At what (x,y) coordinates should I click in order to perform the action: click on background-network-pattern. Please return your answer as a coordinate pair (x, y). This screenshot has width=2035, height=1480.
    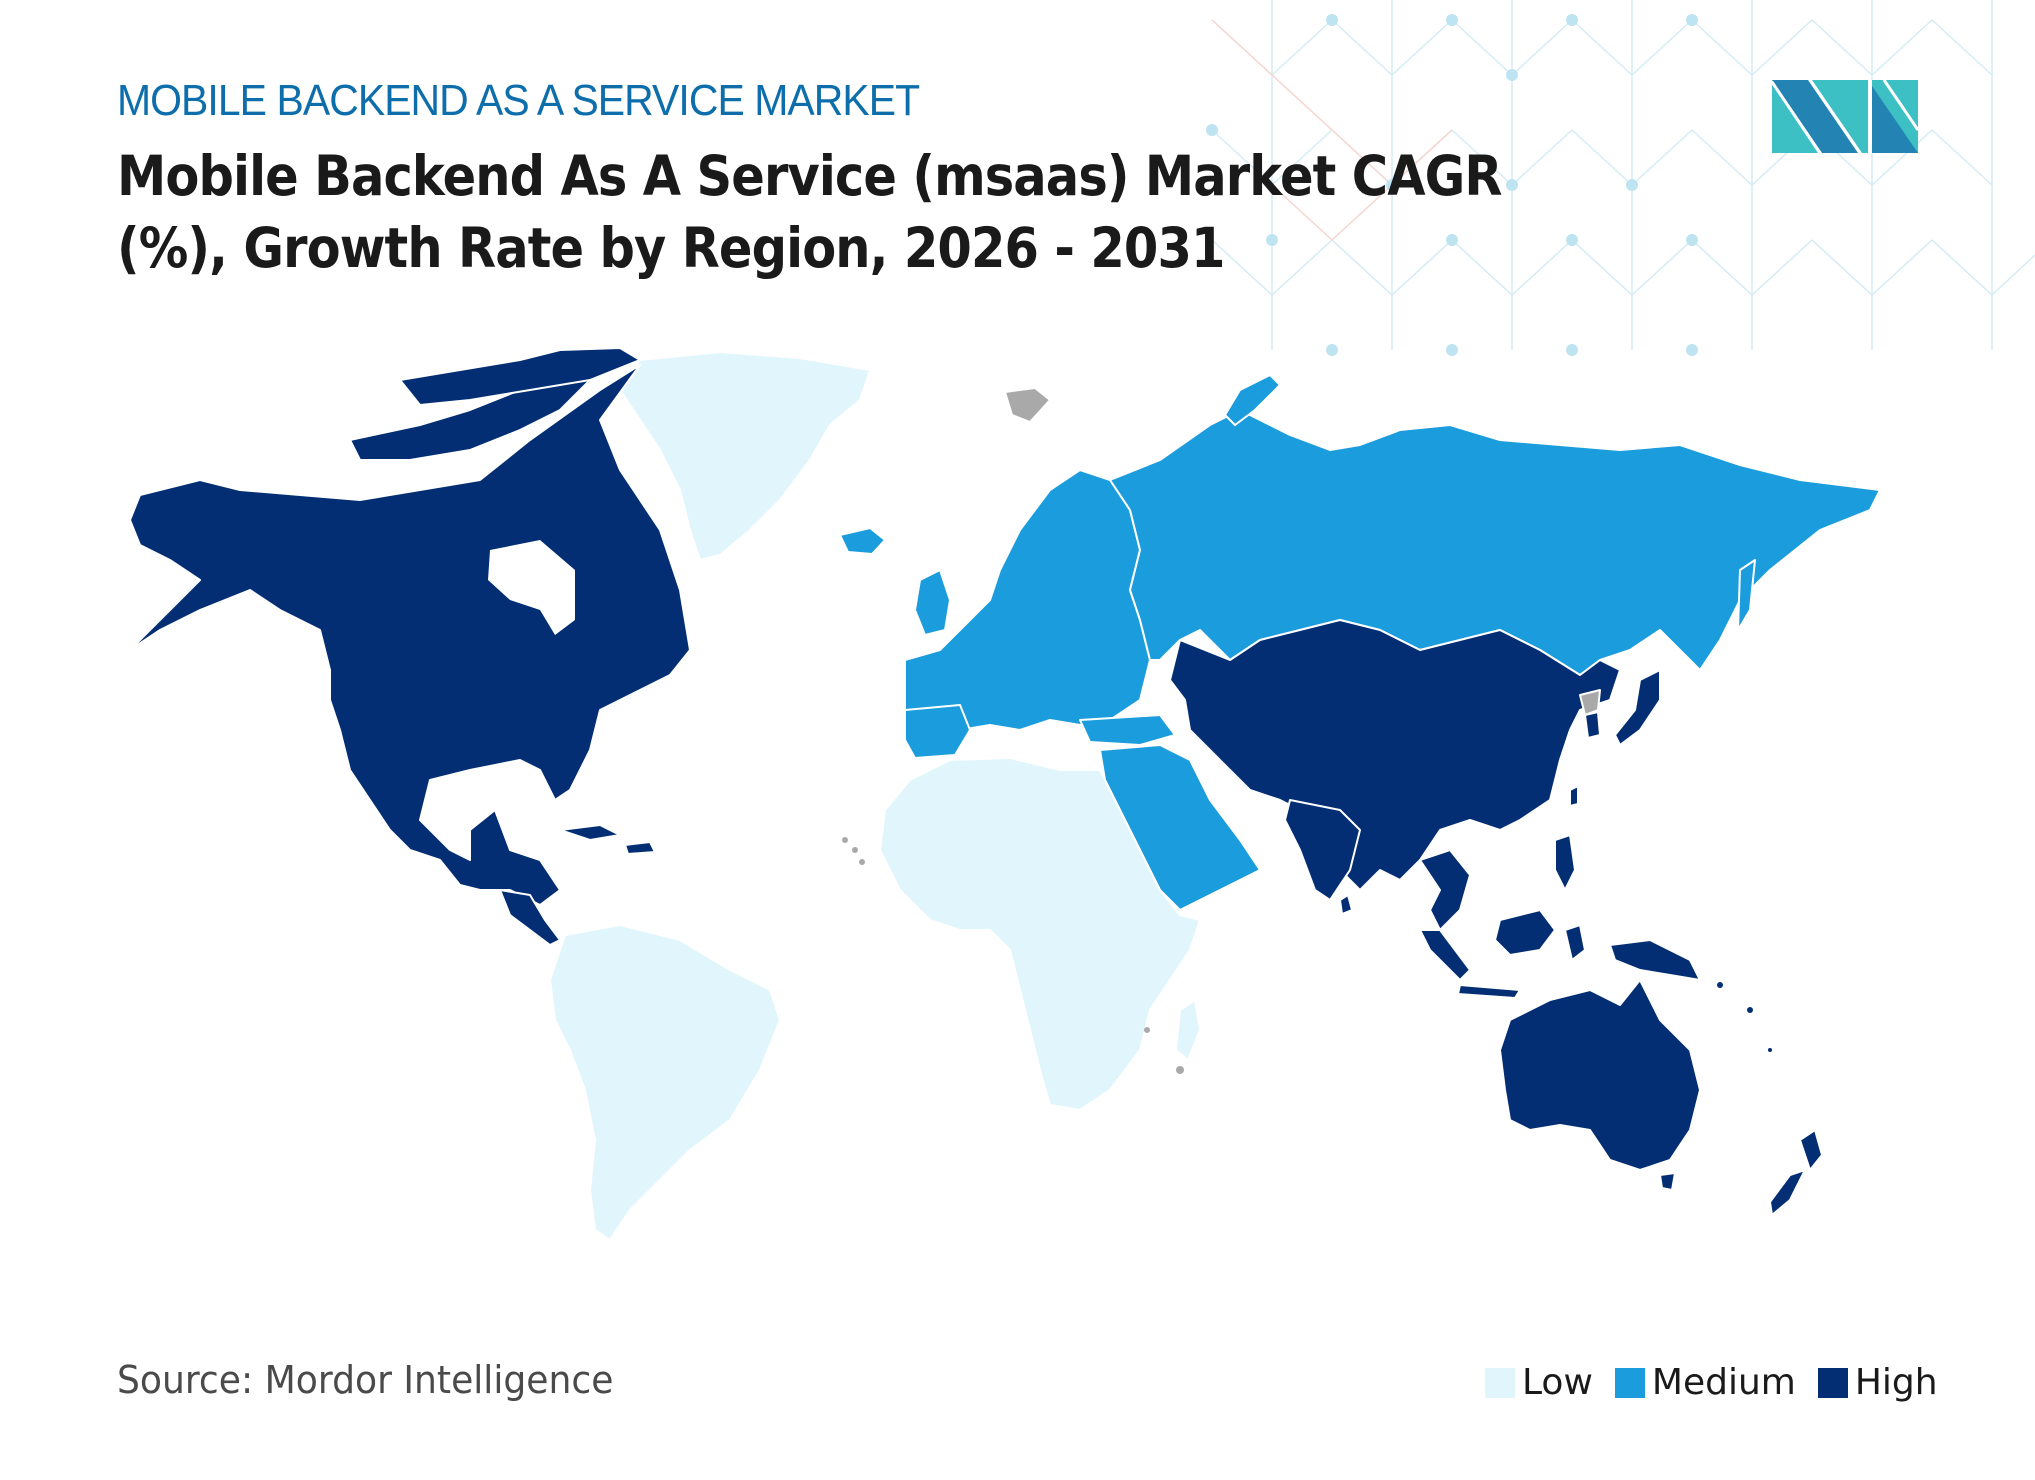
    Looking at the image, I should click on (1620, 178).